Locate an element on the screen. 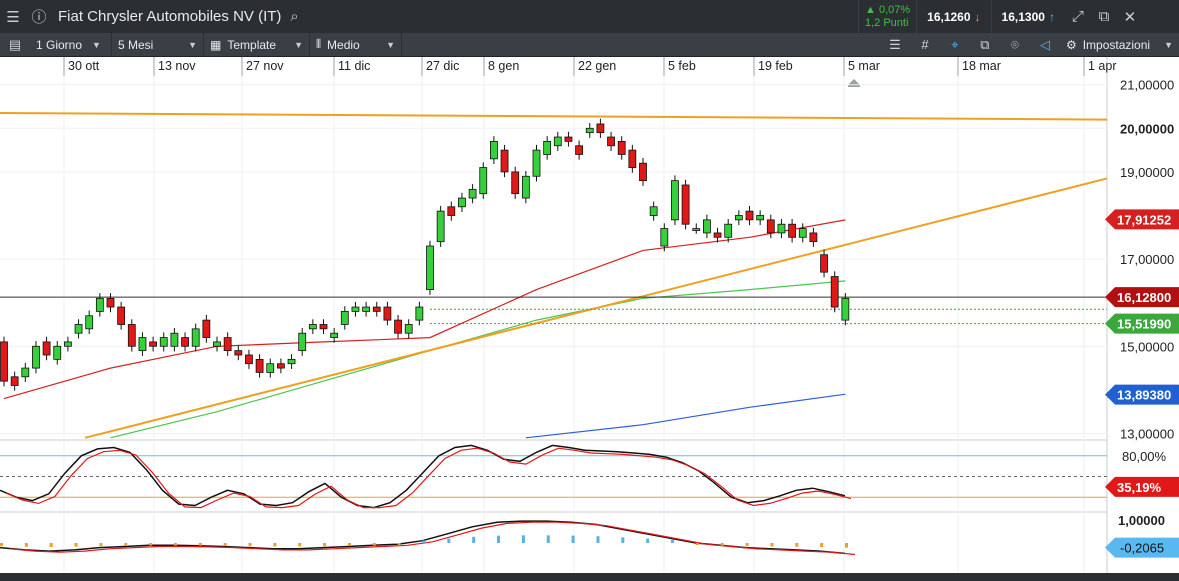  y-tick-label: 17,00000 is located at coordinates (1147, 259).